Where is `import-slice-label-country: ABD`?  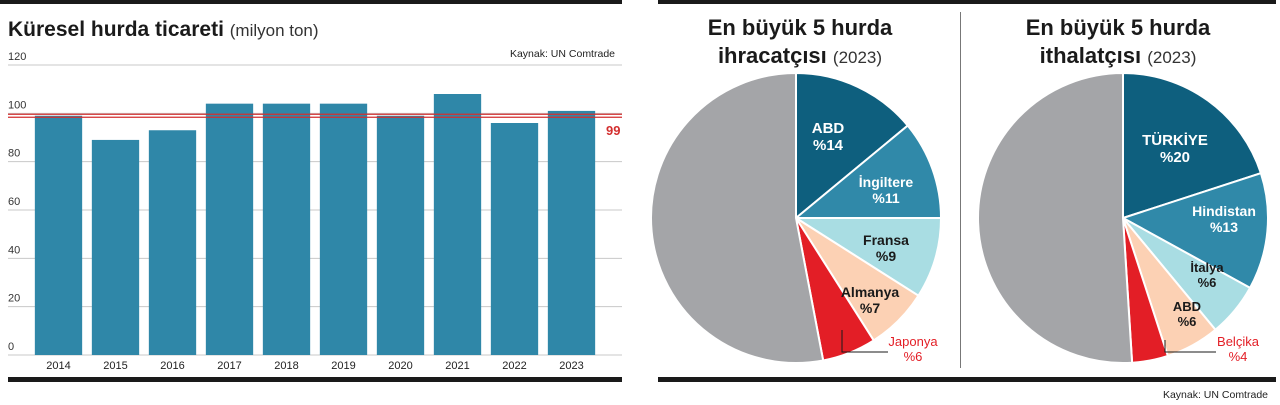
import-slice-label-country: ABD is located at coordinates (1187, 306).